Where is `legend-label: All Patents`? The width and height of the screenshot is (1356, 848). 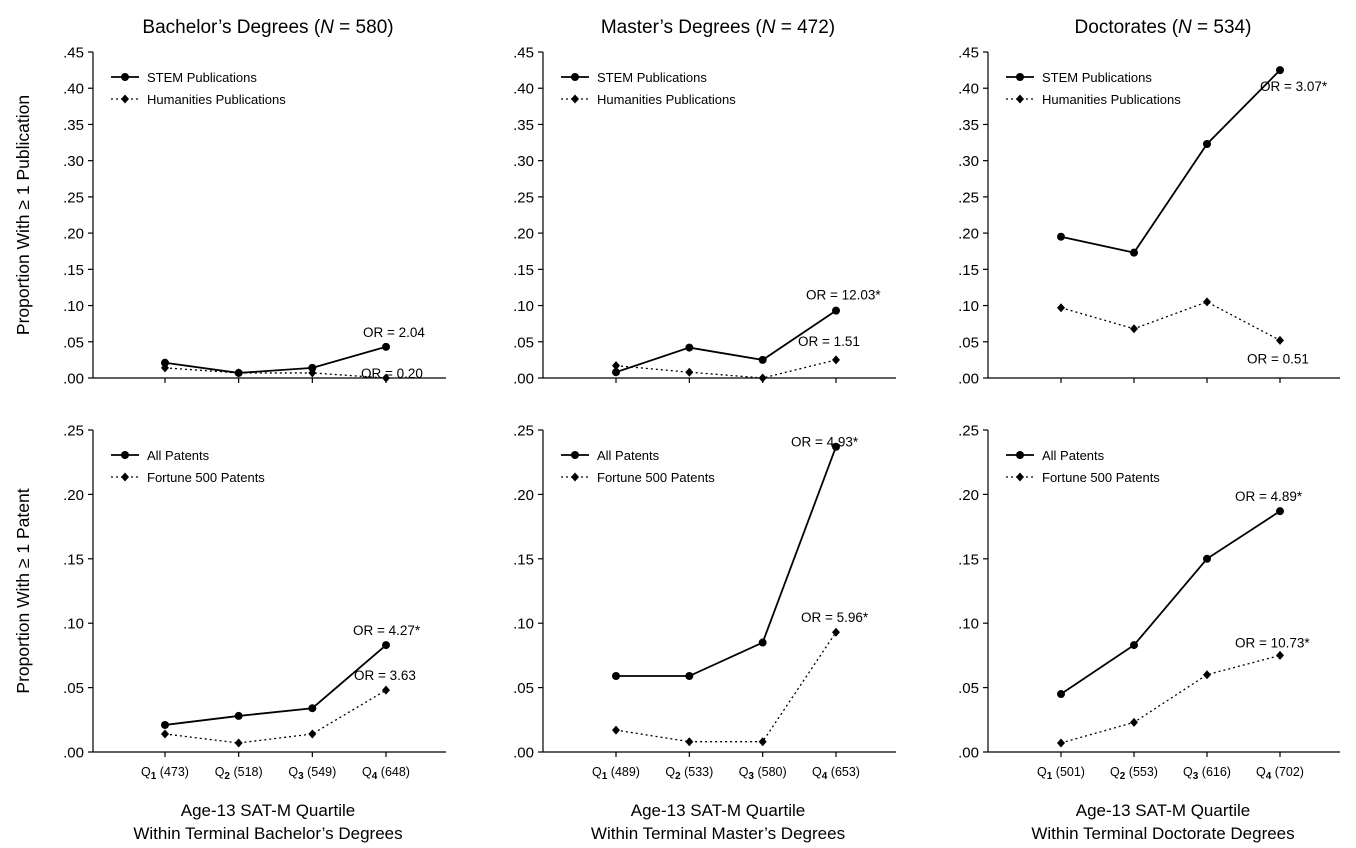 legend-label: All Patents is located at coordinates (628, 455).